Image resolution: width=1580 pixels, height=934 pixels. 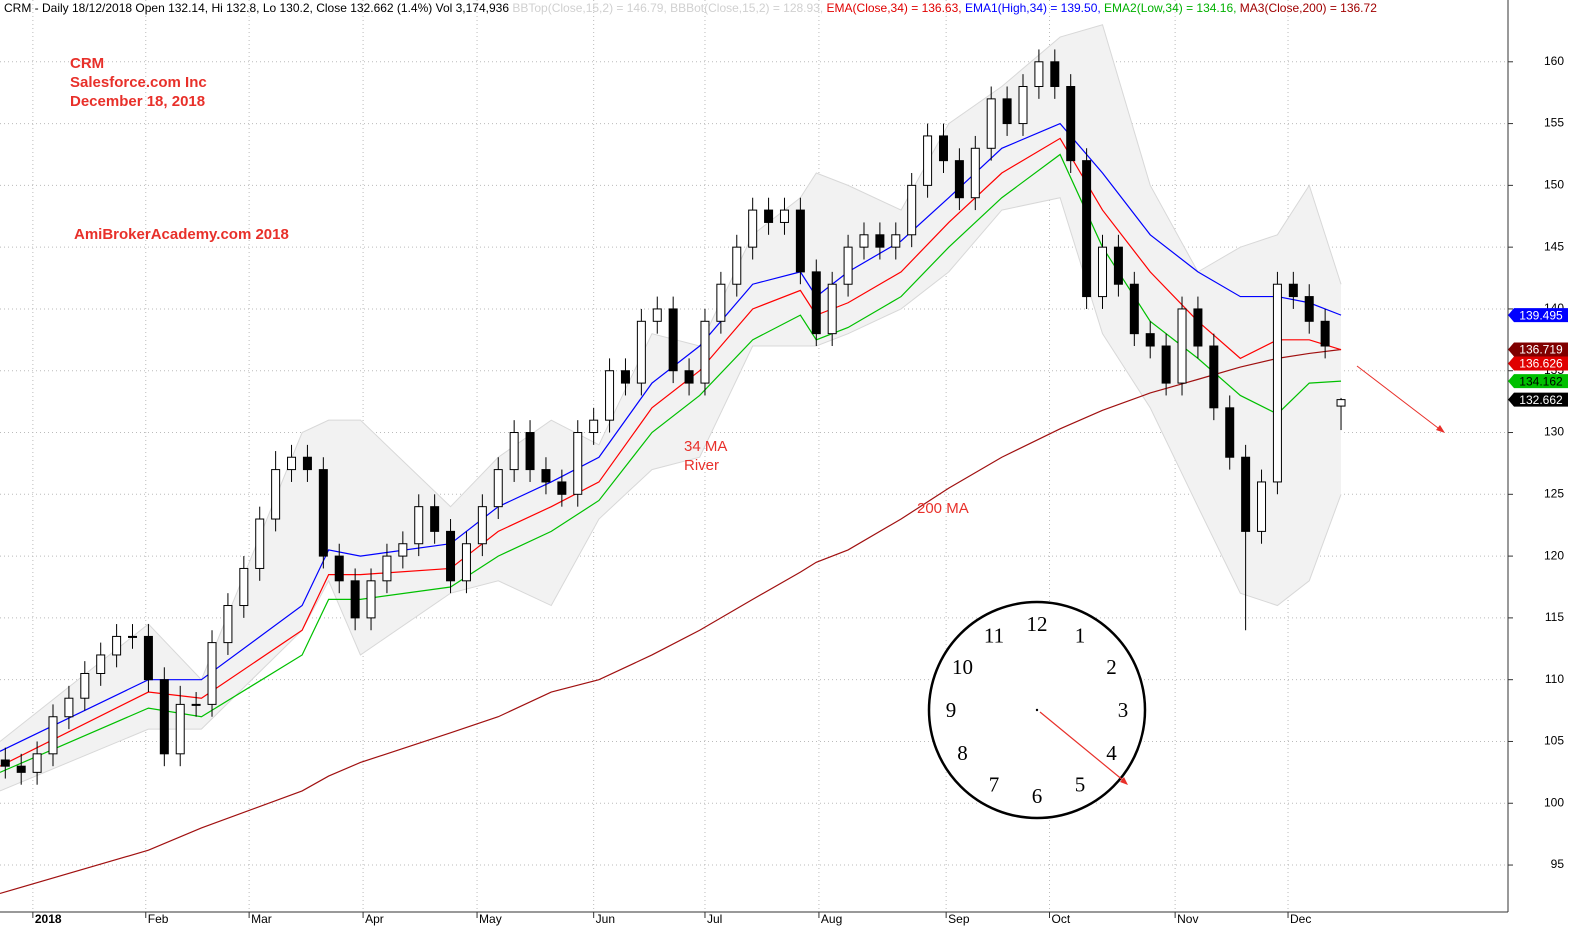 What do you see at coordinates (1554, 617) in the screenshot?
I see `y-tick-label: 115` at bounding box center [1554, 617].